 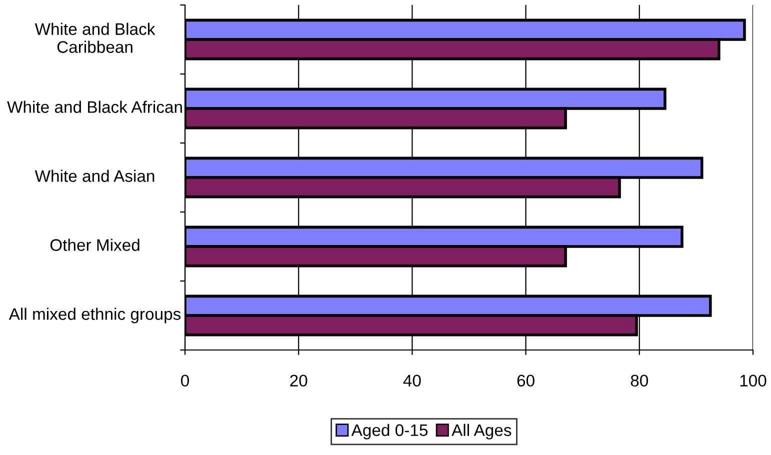 What do you see at coordinates (389, 432) in the screenshot?
I see `legend-label: Aged 0-15` at bounding box center [389, 432].